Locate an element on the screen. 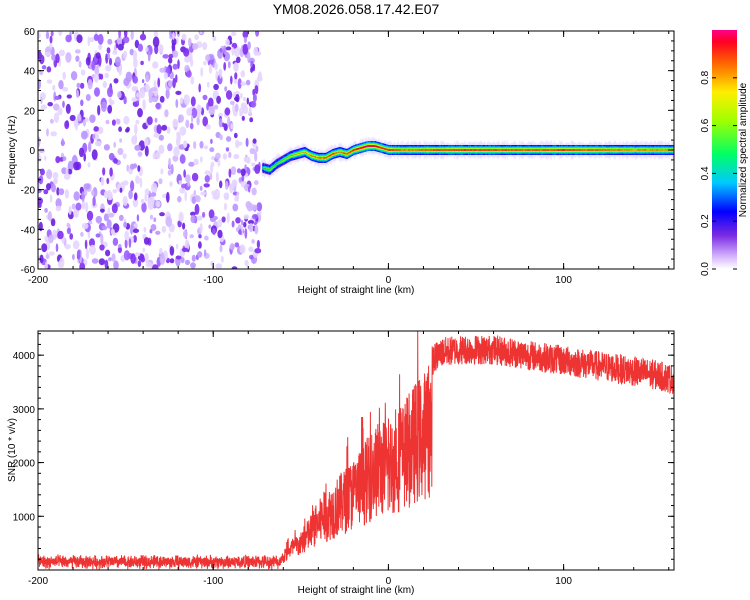 This screenshot has width=750, height=600. y-tick-label: -20 is located at coordinates (28, 191).